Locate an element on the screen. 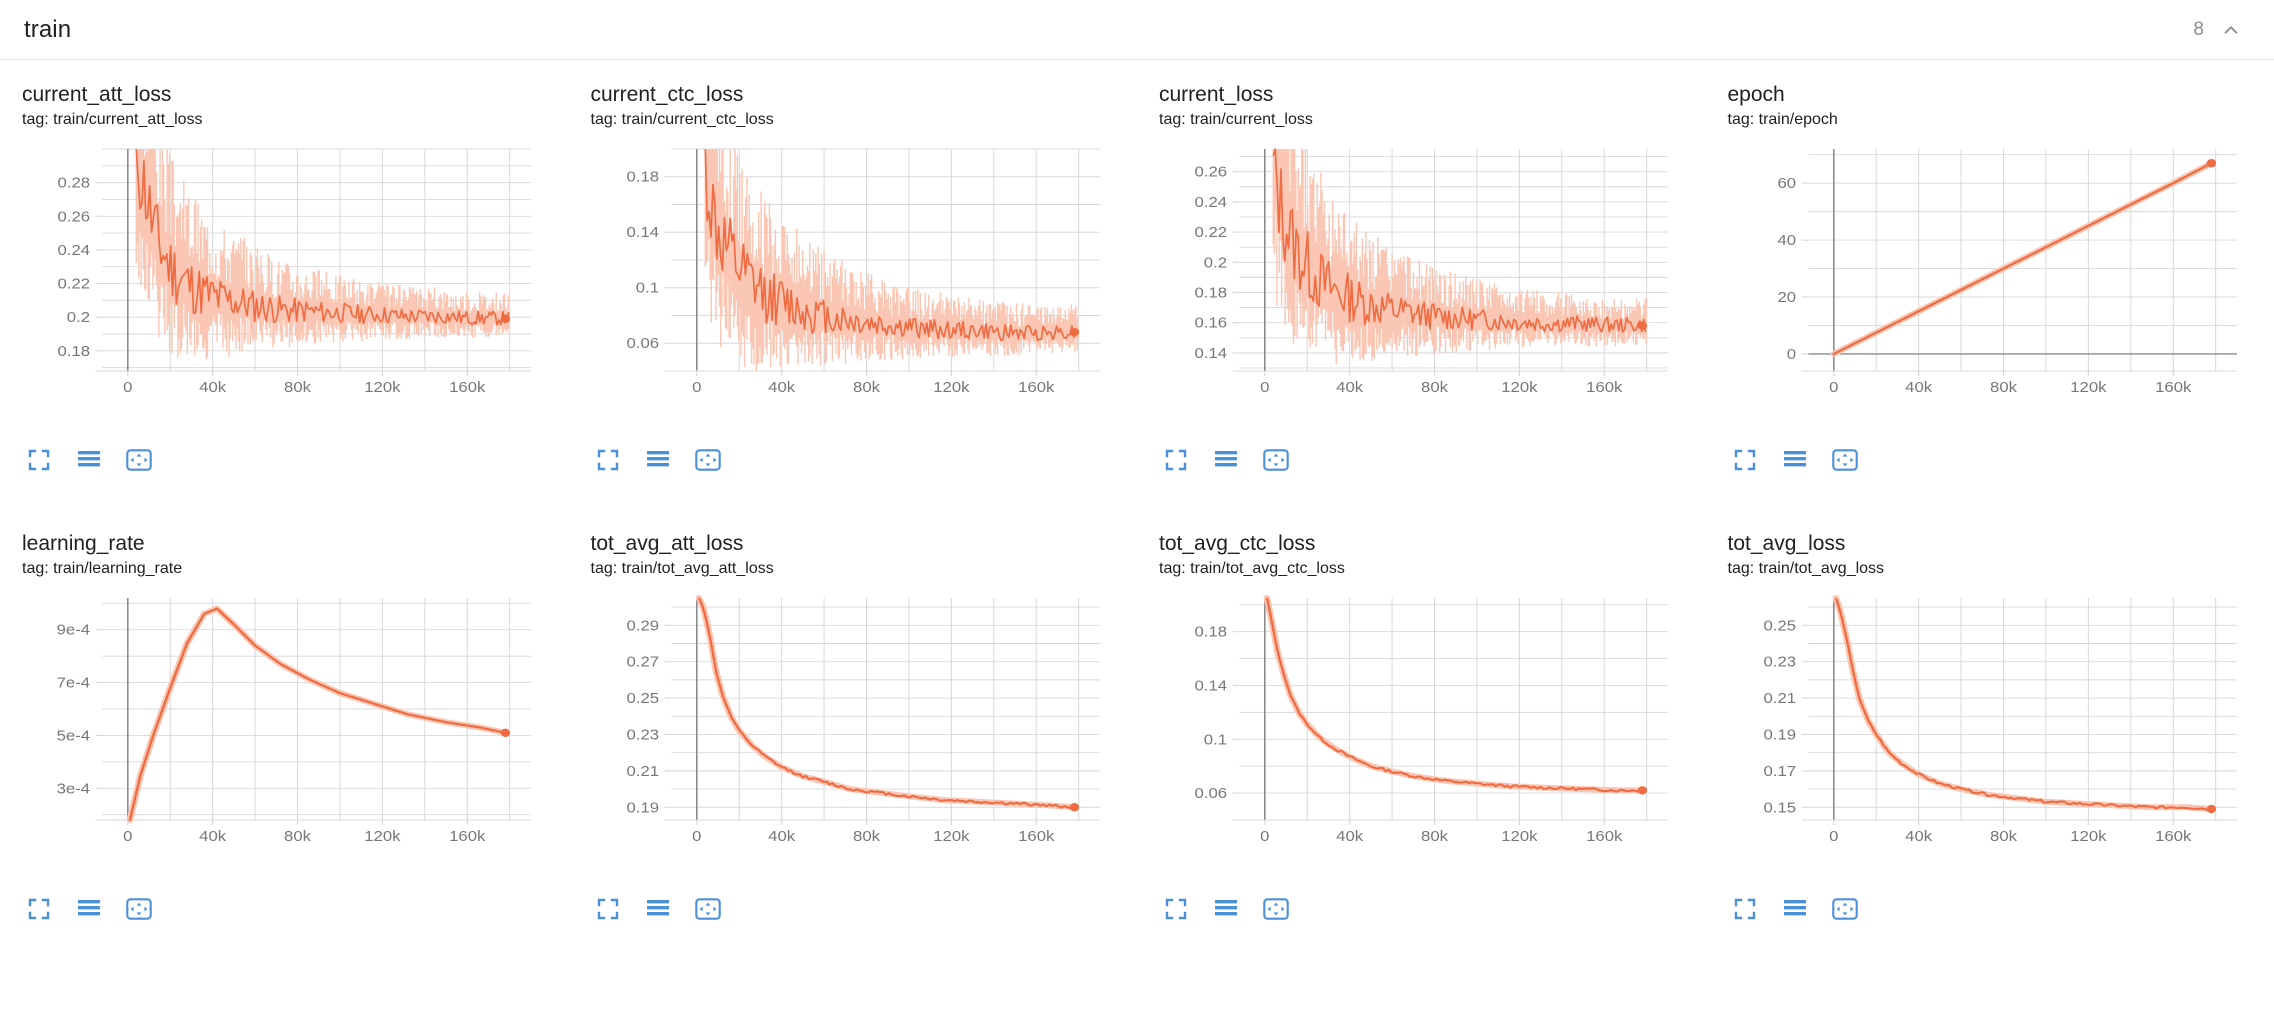  plot-ticks: 0 40k 80k 120k 160k 0.15 0.17 0.19 0.21 0.23 0.25 is located at coordinates (1977, 731).